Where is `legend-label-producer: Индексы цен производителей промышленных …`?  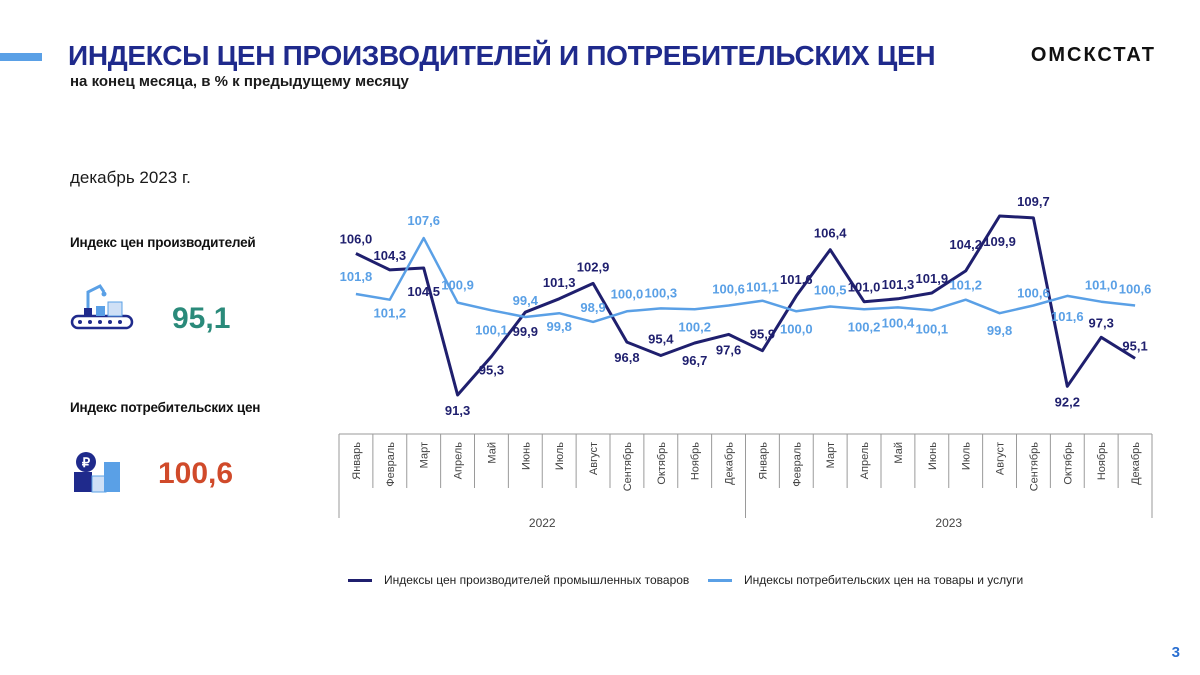
legend-label-producer: Индексы цен производителей промышленных … is located at coordinates (537, 580).